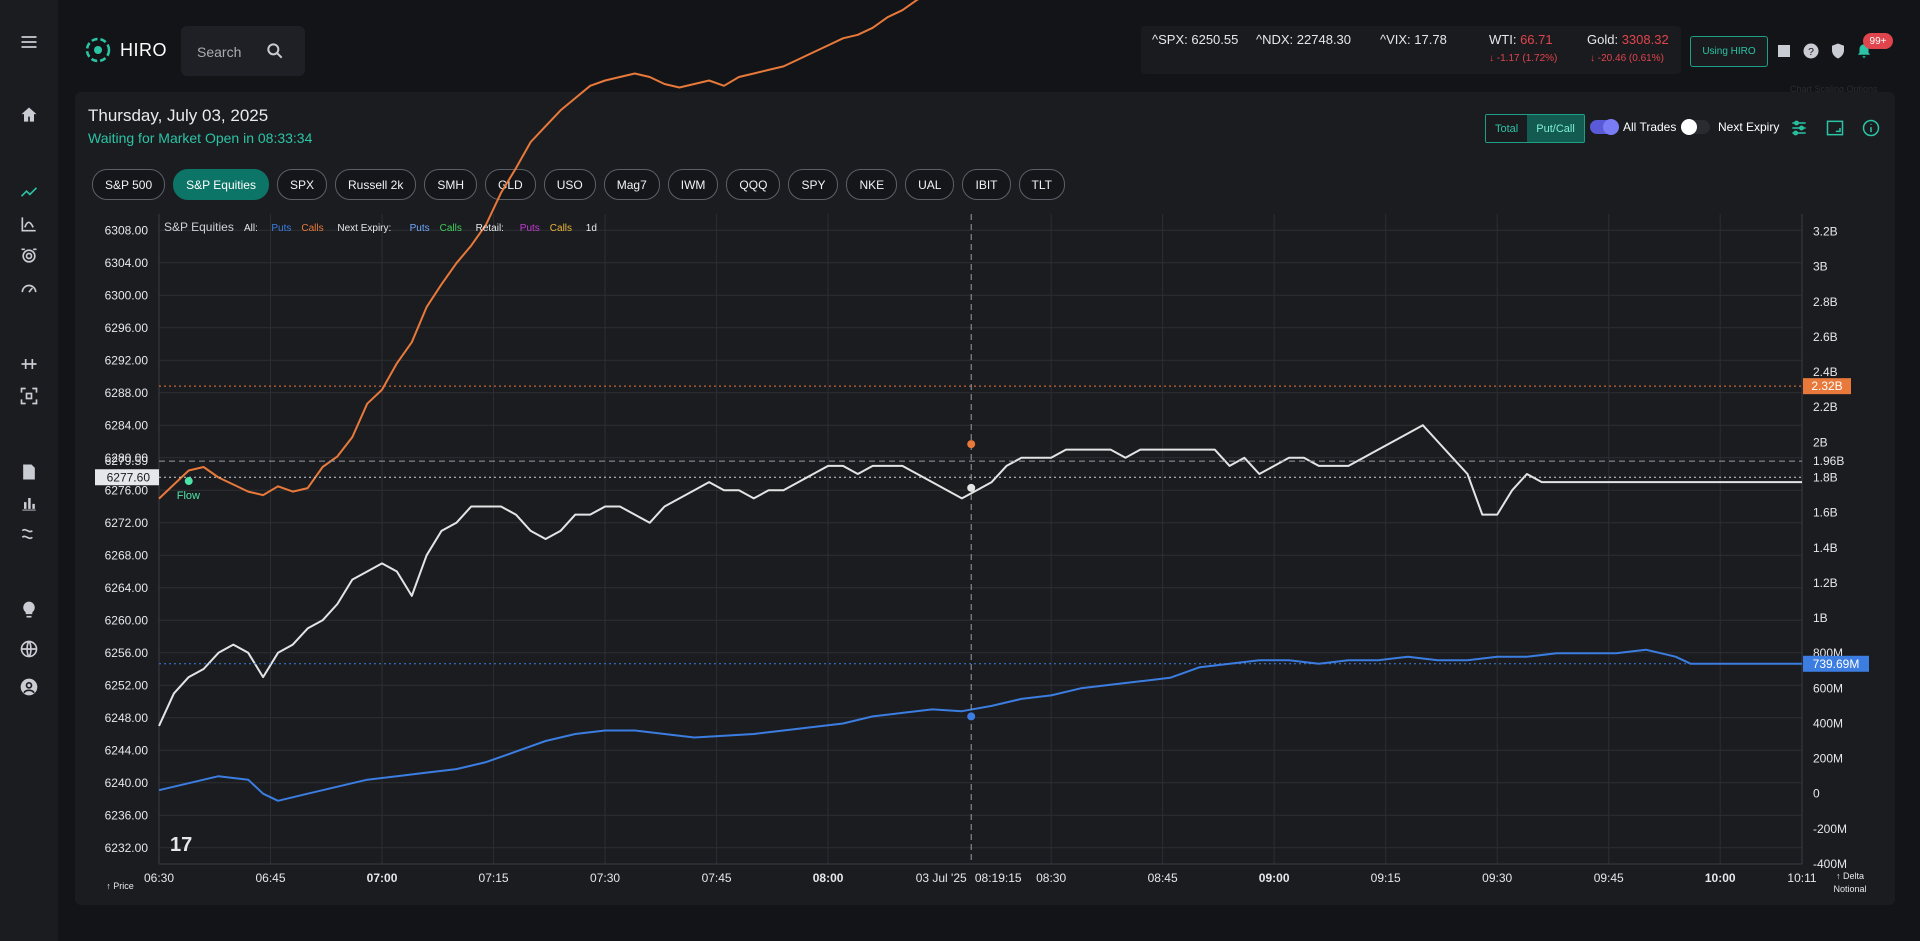 This screenshot has width=1920, height=941. Describe the element at coordinates (1627, 58) in the screenshot. I see `ticker-gold-change: ↓ -20.46 (0.61%)` at that location.